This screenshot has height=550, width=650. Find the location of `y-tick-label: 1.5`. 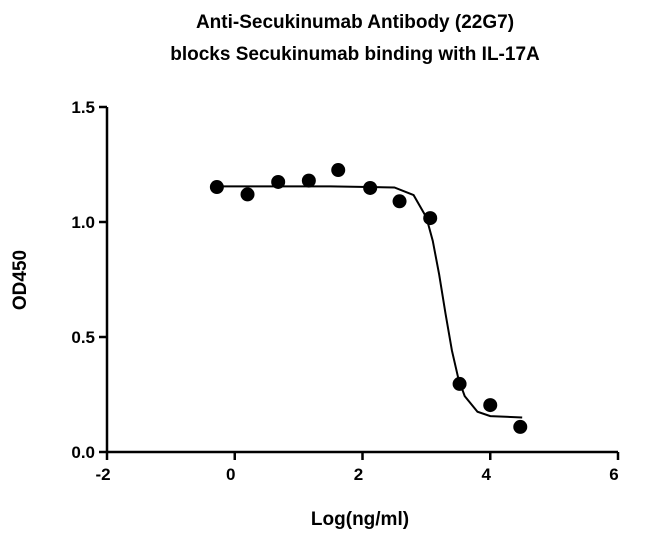

y-tick-label: 1.5 is located at coordinates (83, 107).